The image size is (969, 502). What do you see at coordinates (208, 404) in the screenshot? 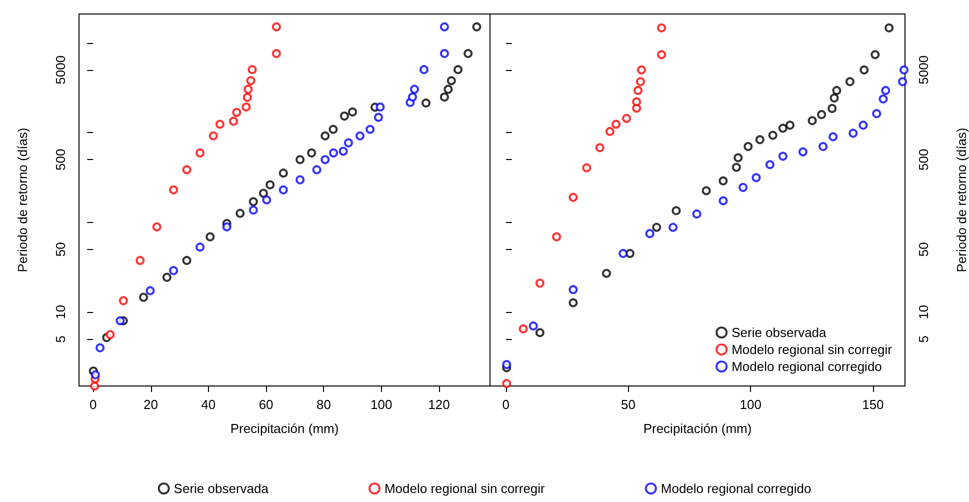
I see `x-tick-label: 40` at bounding box center [208, 404].